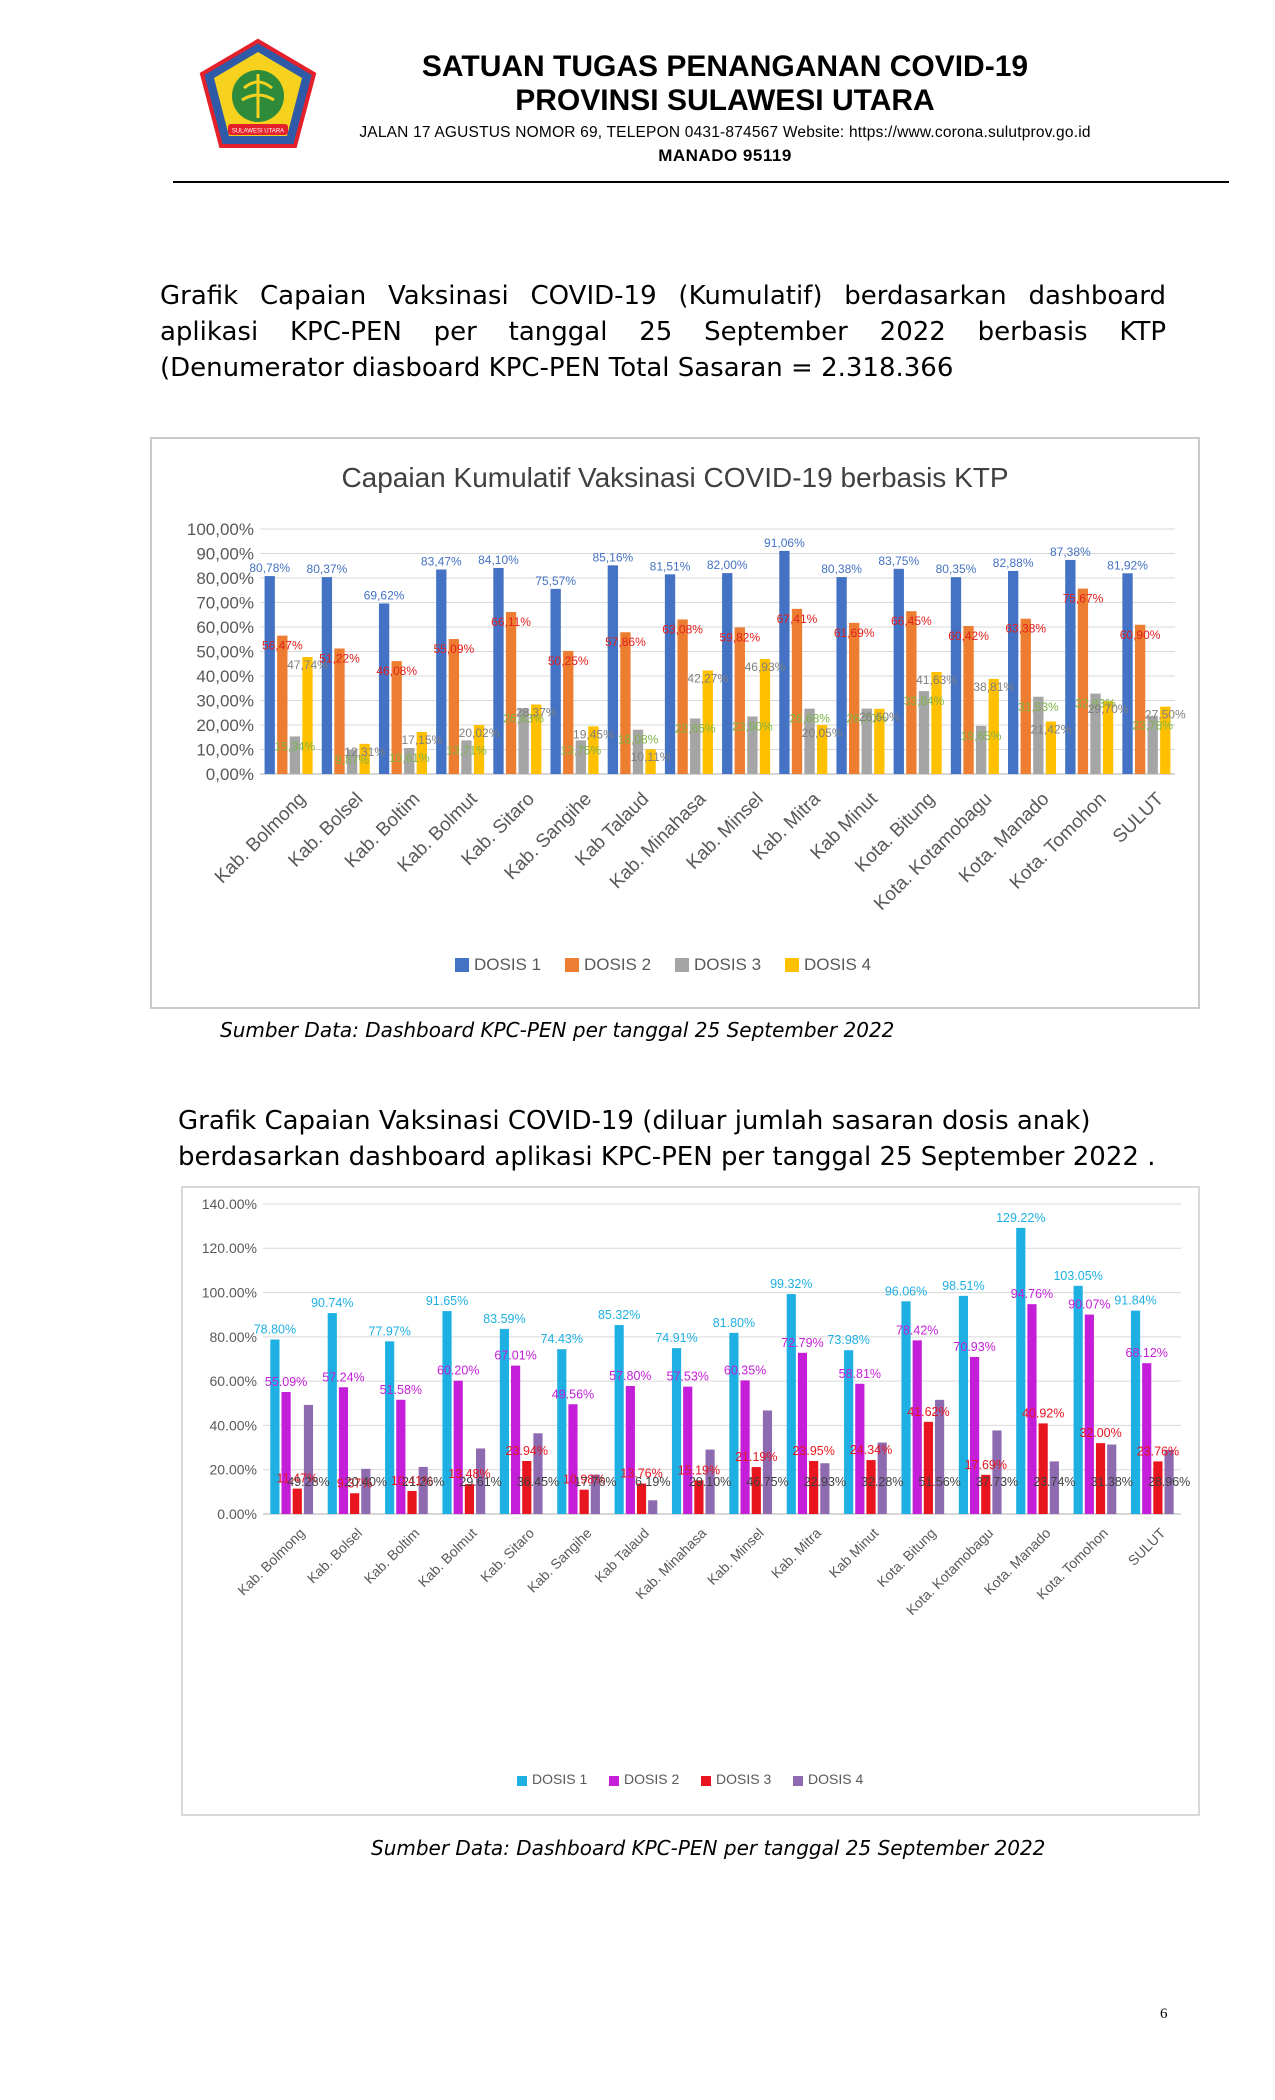  What do you see at coordinates (225, 676) in the screenshot?
I see `c1-ytick-label: 40,00%` at bounding box center [225, 676].